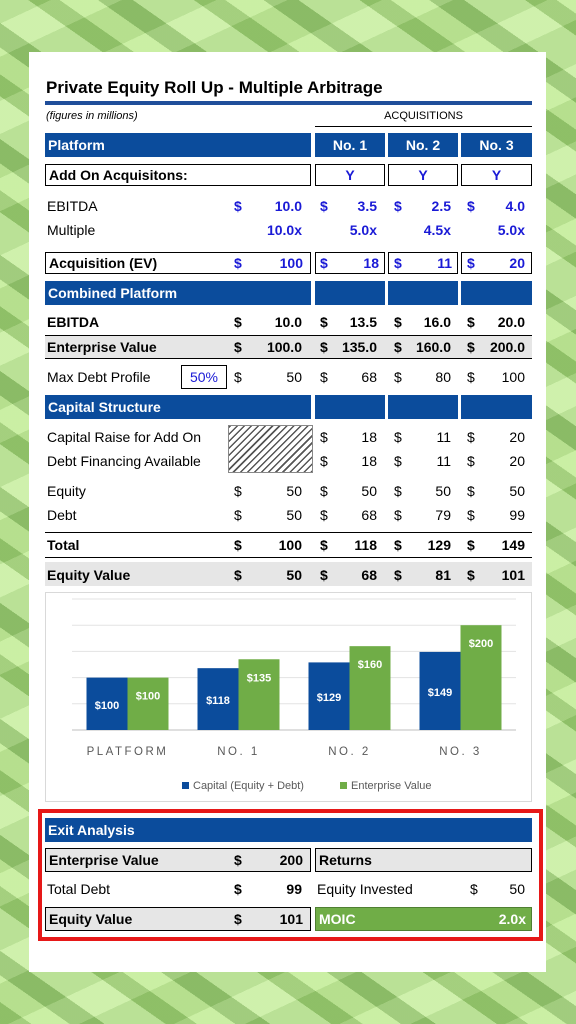  Describe the element at coordinates (515, 206) in the screenshot. I see `ebitda-no3-value: 4.0` at that location.